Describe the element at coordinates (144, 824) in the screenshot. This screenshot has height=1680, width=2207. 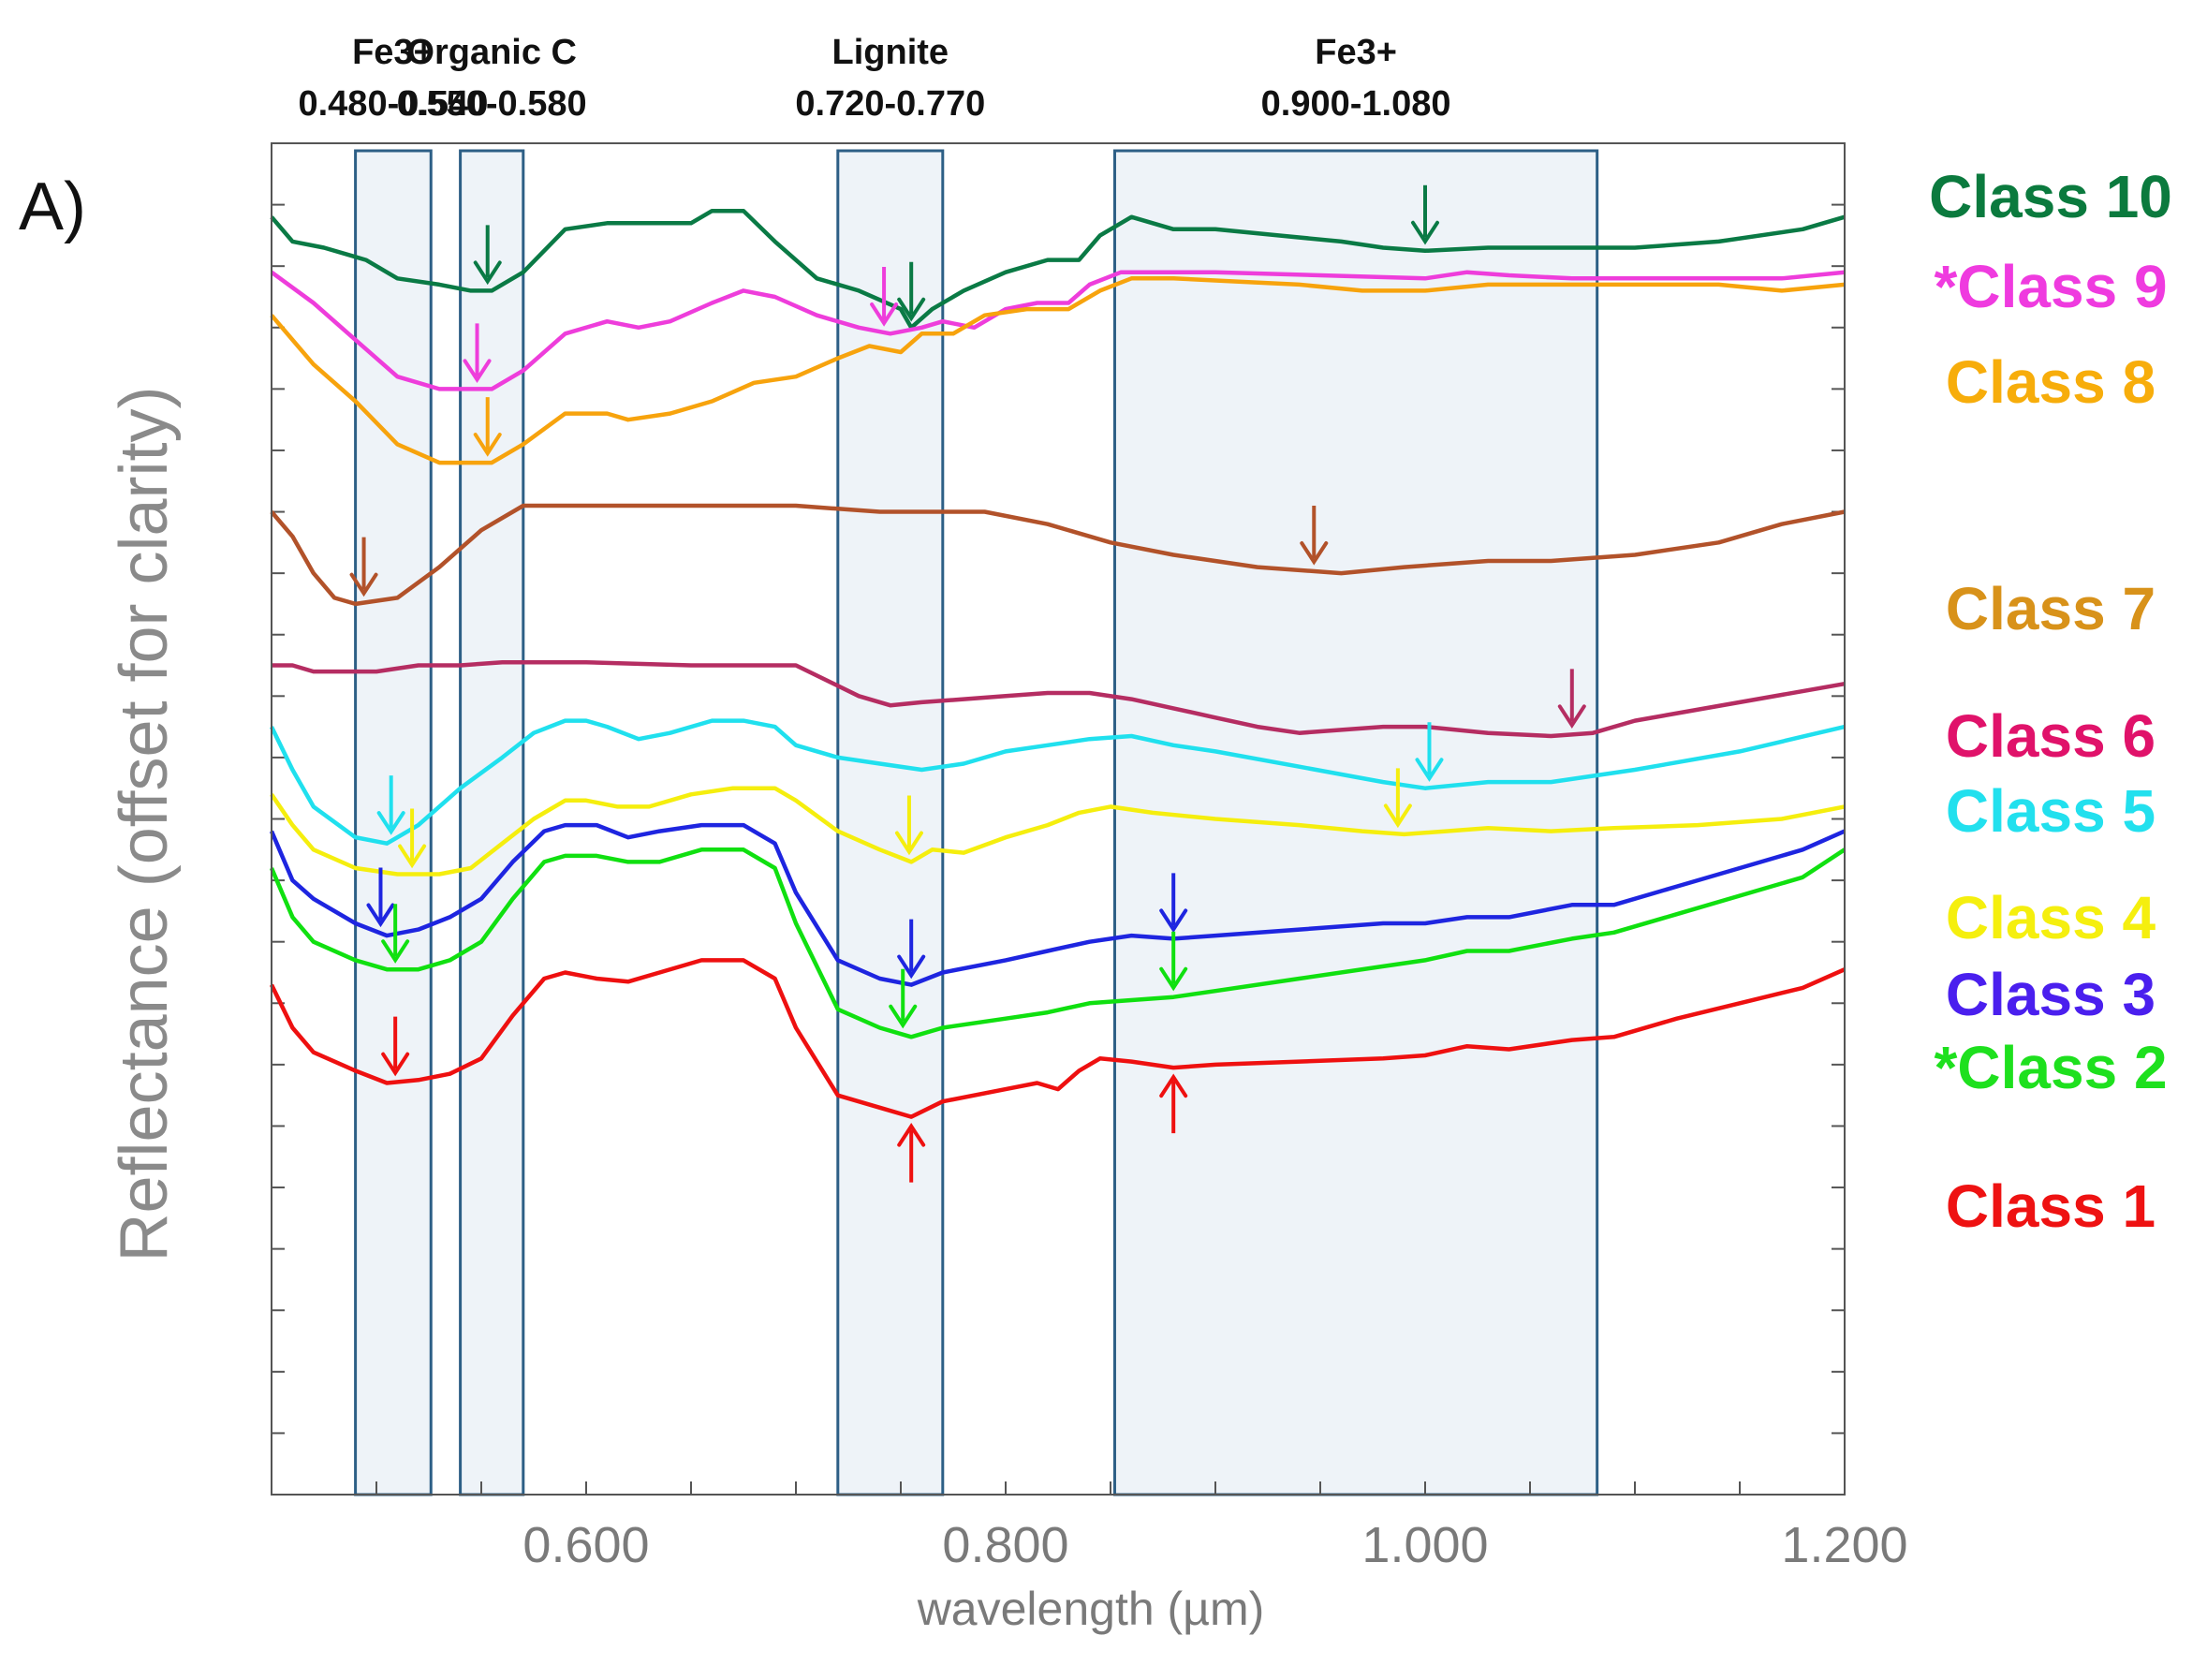
I see `y-axis-label: Reflectance (offset for clarity)` at that location.